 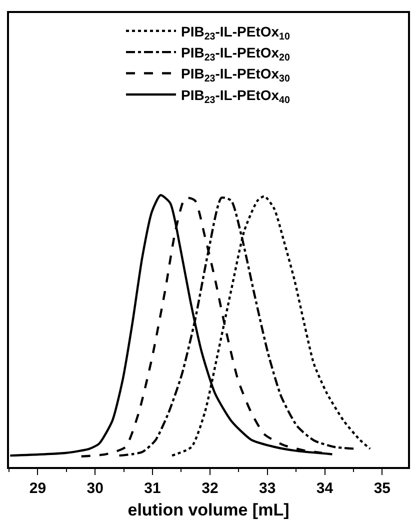 I want to click on x-tick-label: 32, so click(x=210, y=488).